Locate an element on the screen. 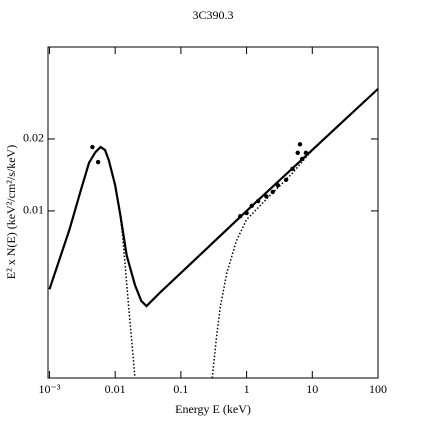 This screenshot has height=427, width=426. y-tick-label: 0.02 is located at coordinates (33, 138).